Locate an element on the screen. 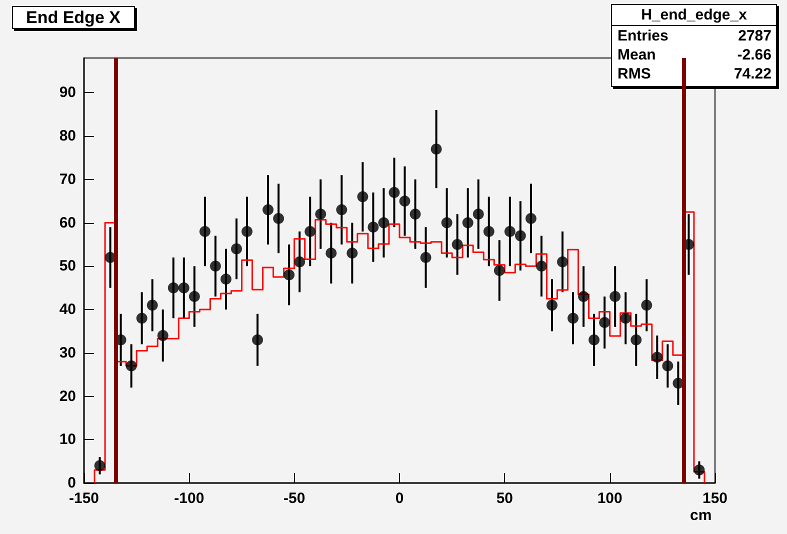 Image resolution: width=787 pixels, height=534 pixels. y-tick-label: 0 is located at coordinates (72, 483).